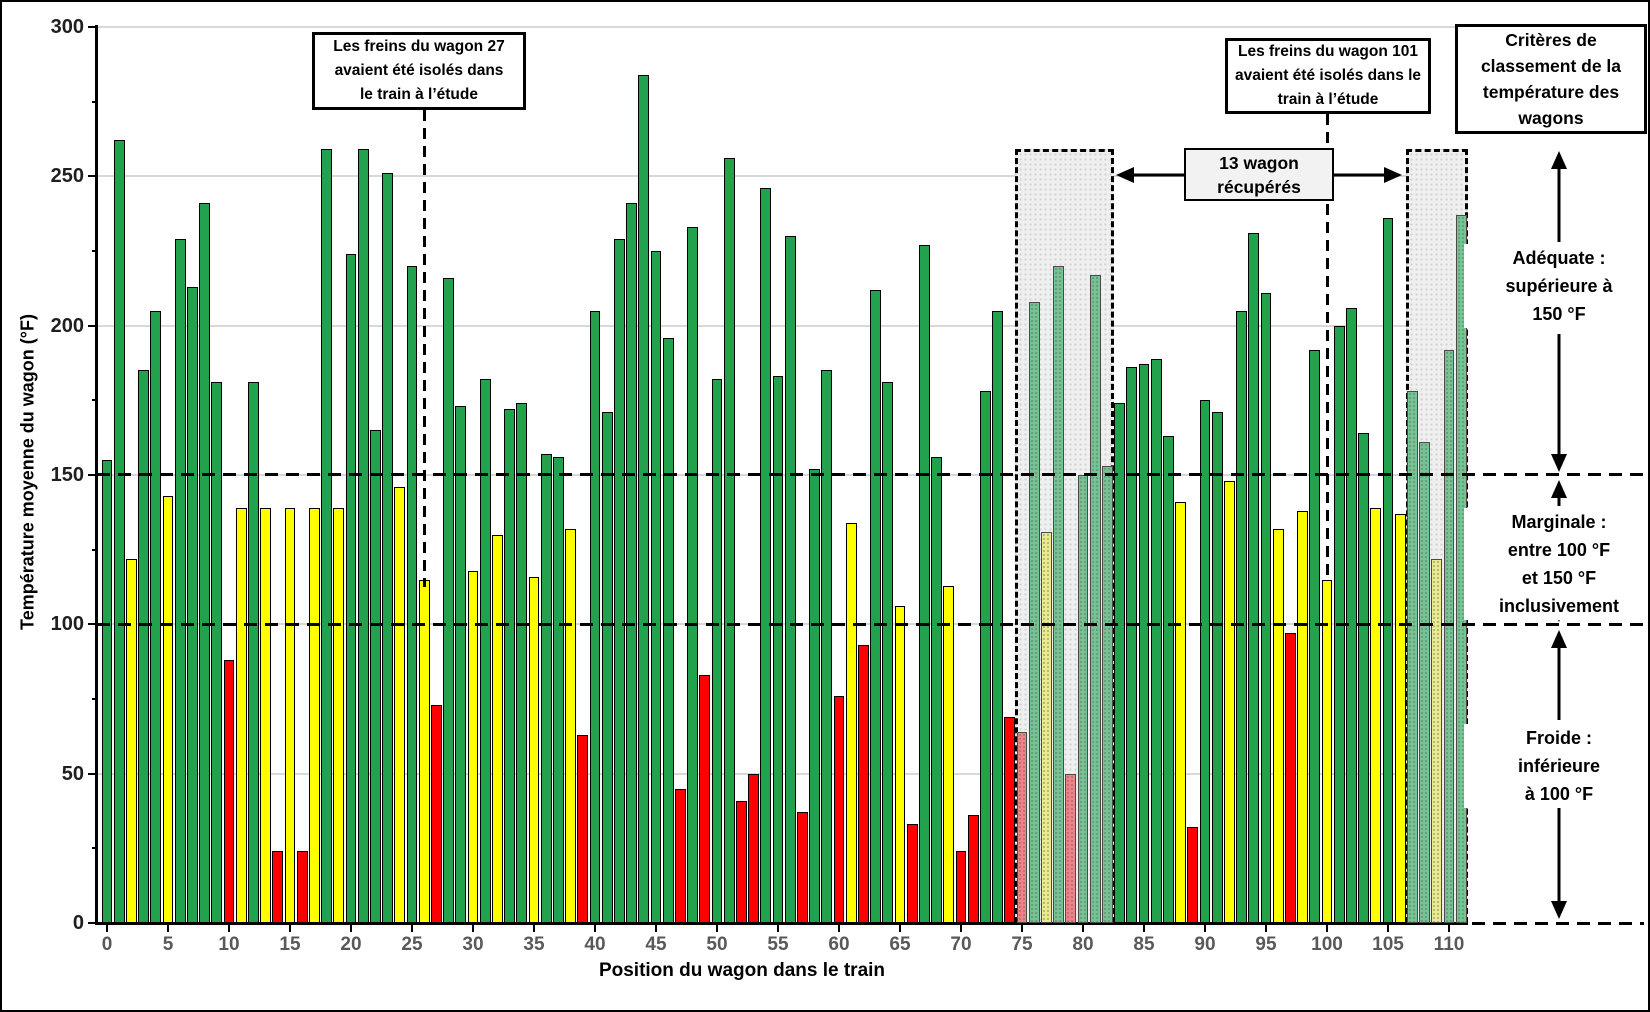 This screenshot has height=1012, width=1650. Describe the element at coordinates (473, 944) in the screenshot. I see `x-tick-label-30: 30` at that location.